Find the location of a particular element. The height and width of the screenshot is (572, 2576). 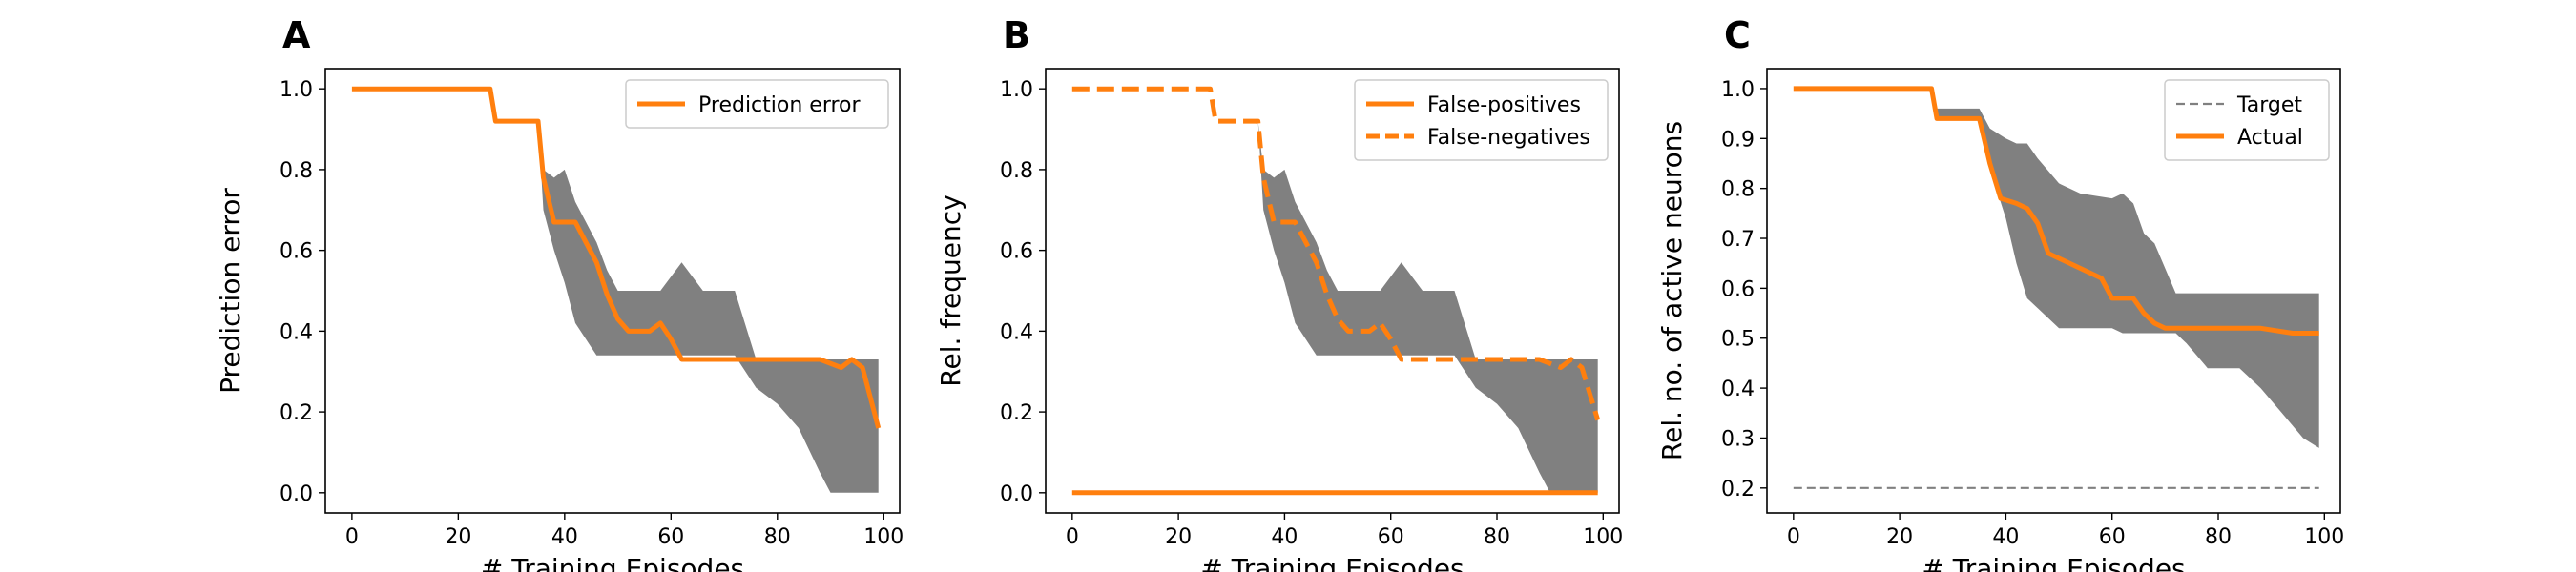

series-line-prediction-error is located at coordinates (616, 257).